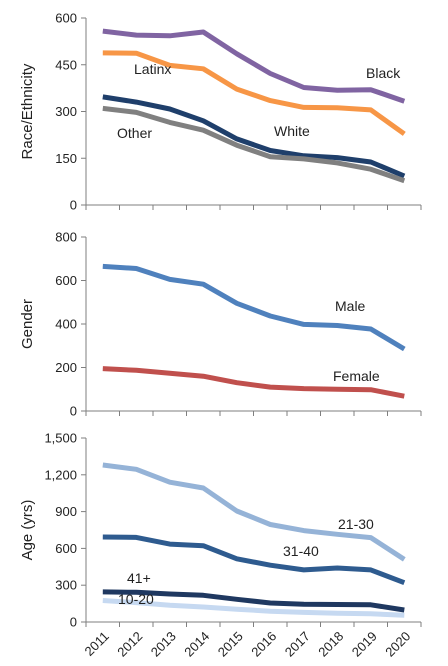 The height and width of the screenshot is (666, 448). What do you see at coordinates (96, 644) in the screenshot?
I see `x-tick-label: 2011` at bounding box center [96, 644].